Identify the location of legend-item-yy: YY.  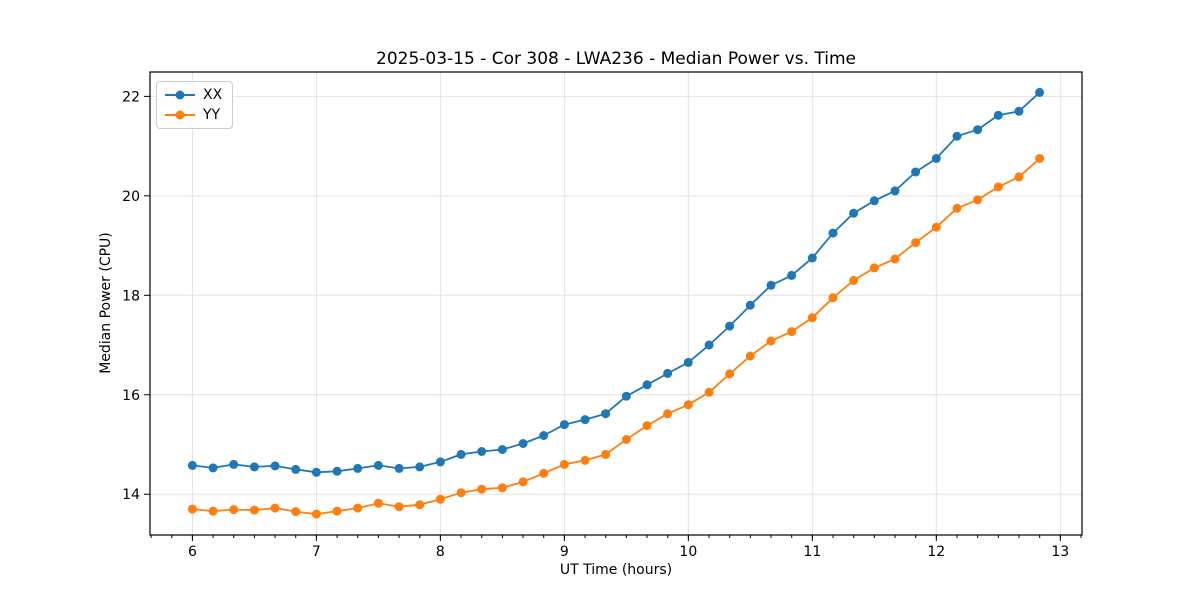
(193, 115).